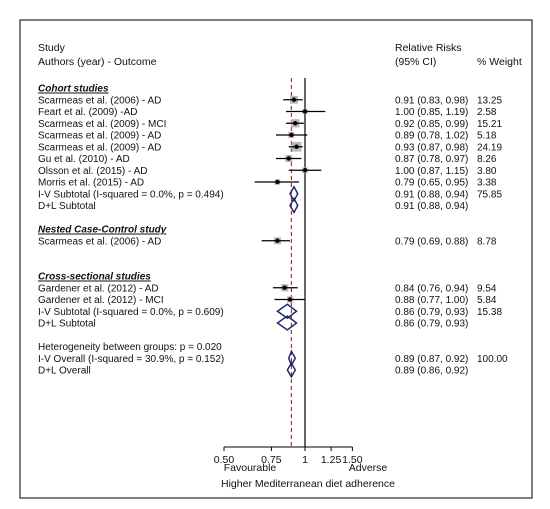 This screenshot has width=550, height=509. I want to click on weight-value: 2.58, so click(487, 112).